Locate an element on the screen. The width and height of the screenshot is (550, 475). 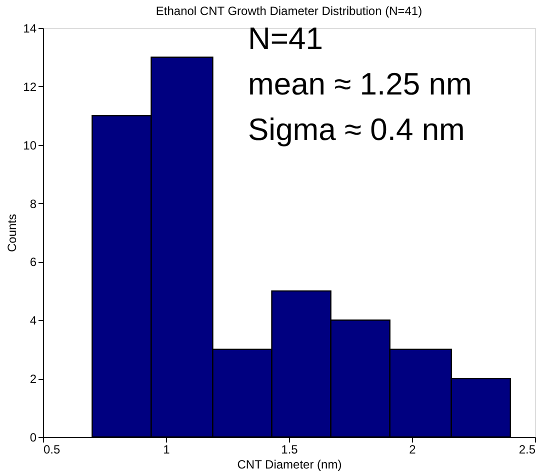
x-tick-label: 2 is located at coordinates (412, 449).